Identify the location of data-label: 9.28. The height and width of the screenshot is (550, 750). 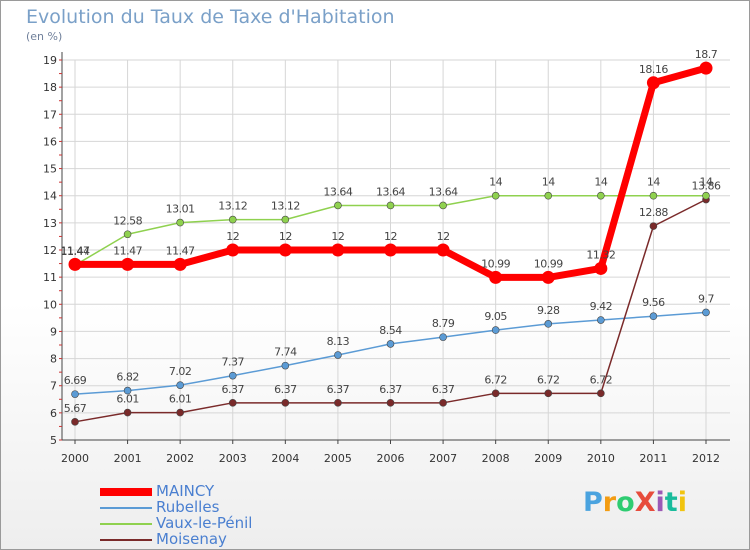
(548, 310).